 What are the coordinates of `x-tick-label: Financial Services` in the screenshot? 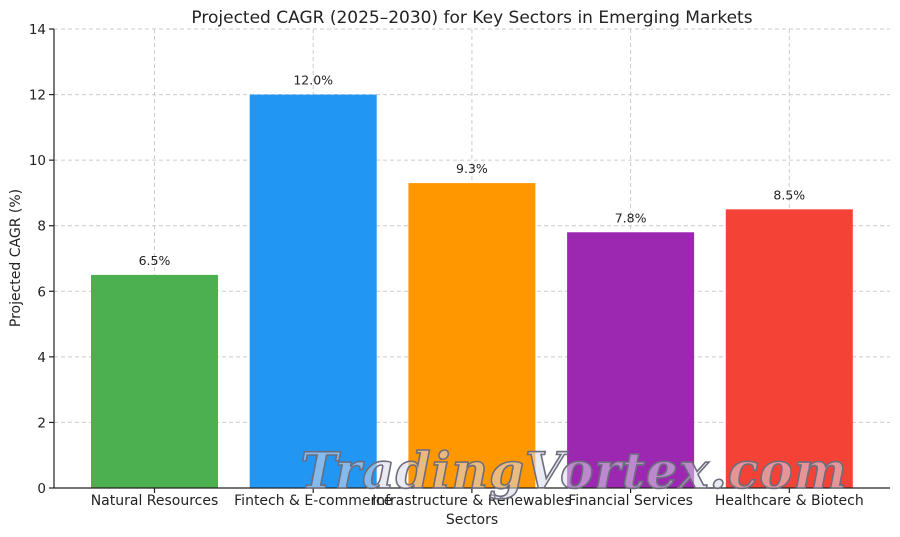 It's located at (630, 501).